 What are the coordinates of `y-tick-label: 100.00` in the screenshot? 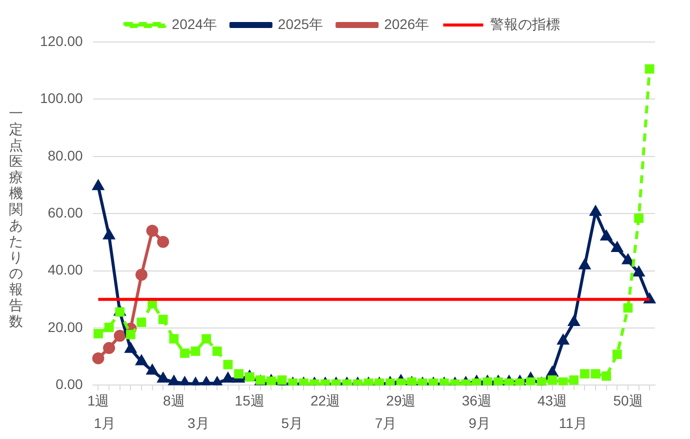 It's located at (62, 98).